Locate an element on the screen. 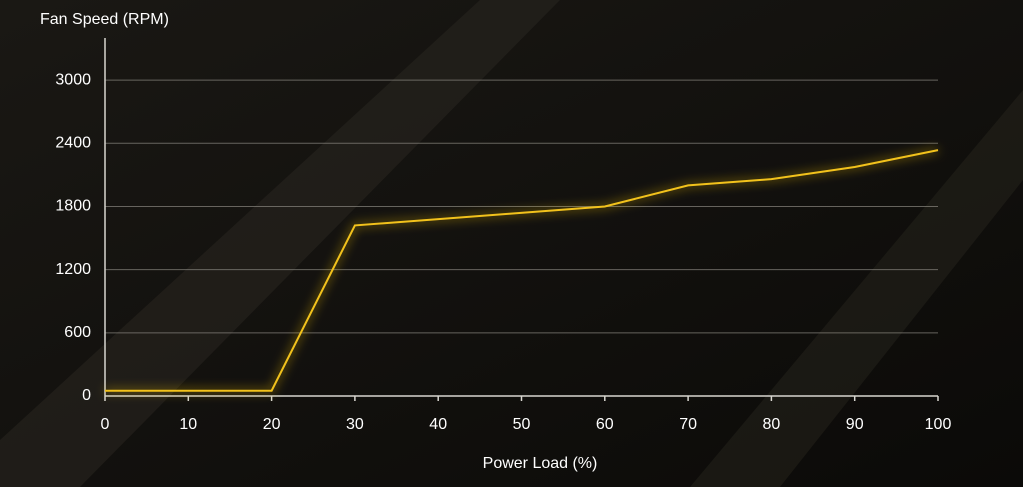 Image resolution: width=1023 pixels, height=487 pixels. y-axis-title: Fan Speed (RPM) is located at coordinates (104, 19).